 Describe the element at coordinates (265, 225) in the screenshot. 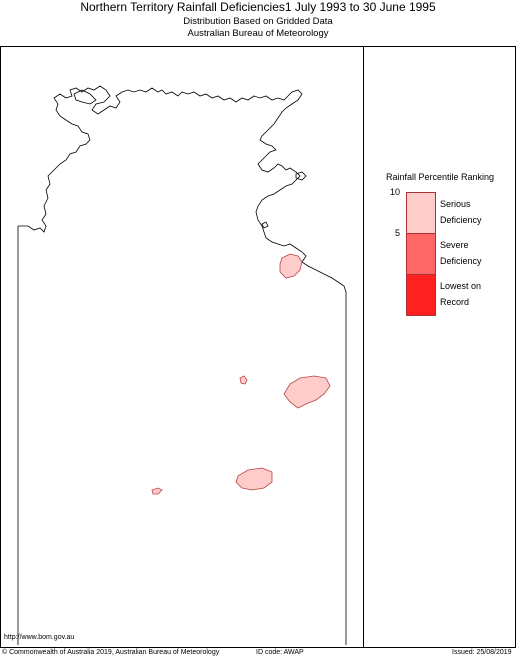

I see `island-small` at that location.